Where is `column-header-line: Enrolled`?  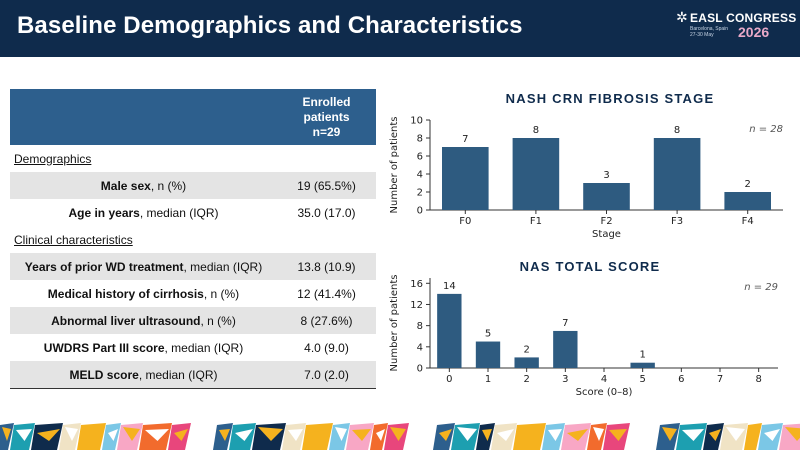
column-header-line: Enrolled is located at coordinates (326, 101).